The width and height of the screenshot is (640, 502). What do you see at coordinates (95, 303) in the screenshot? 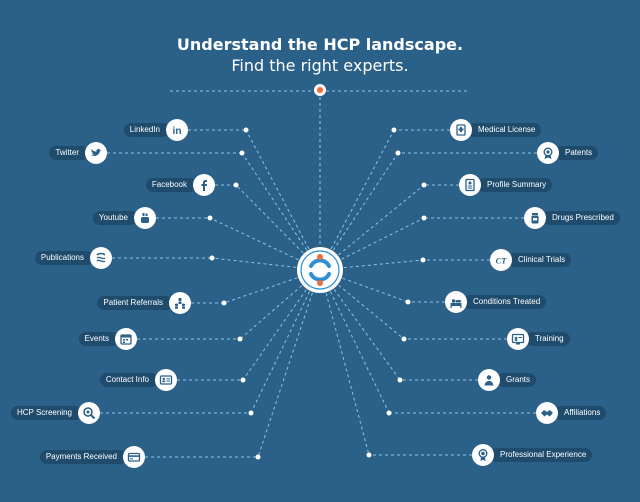
I see `node-patient-referrals: Patient Referrals` at bounding box center [95, 303].